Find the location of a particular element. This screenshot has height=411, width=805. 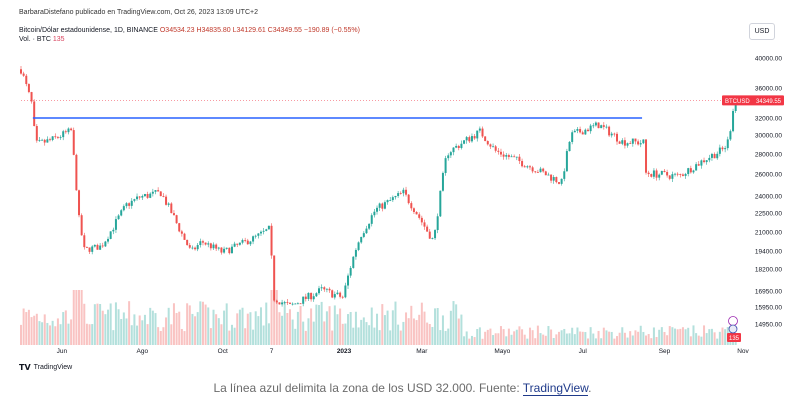

time-tick-label: 7 is located at coordinates (272, 351).